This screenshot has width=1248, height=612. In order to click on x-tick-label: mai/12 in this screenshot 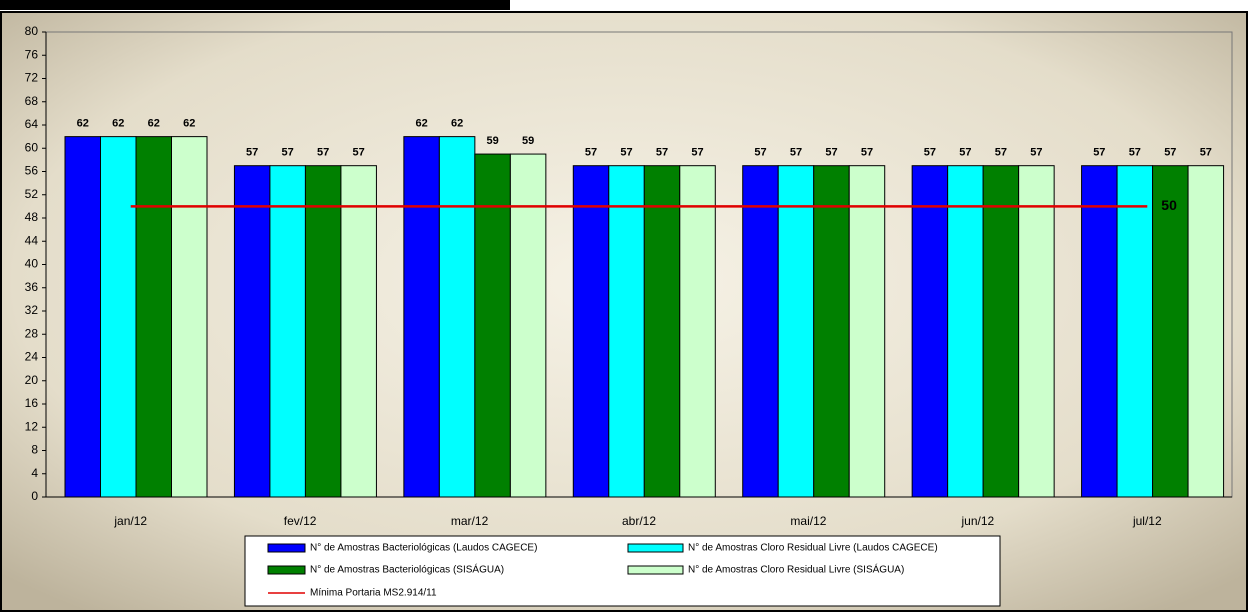, I will do `click(808, 521)`.